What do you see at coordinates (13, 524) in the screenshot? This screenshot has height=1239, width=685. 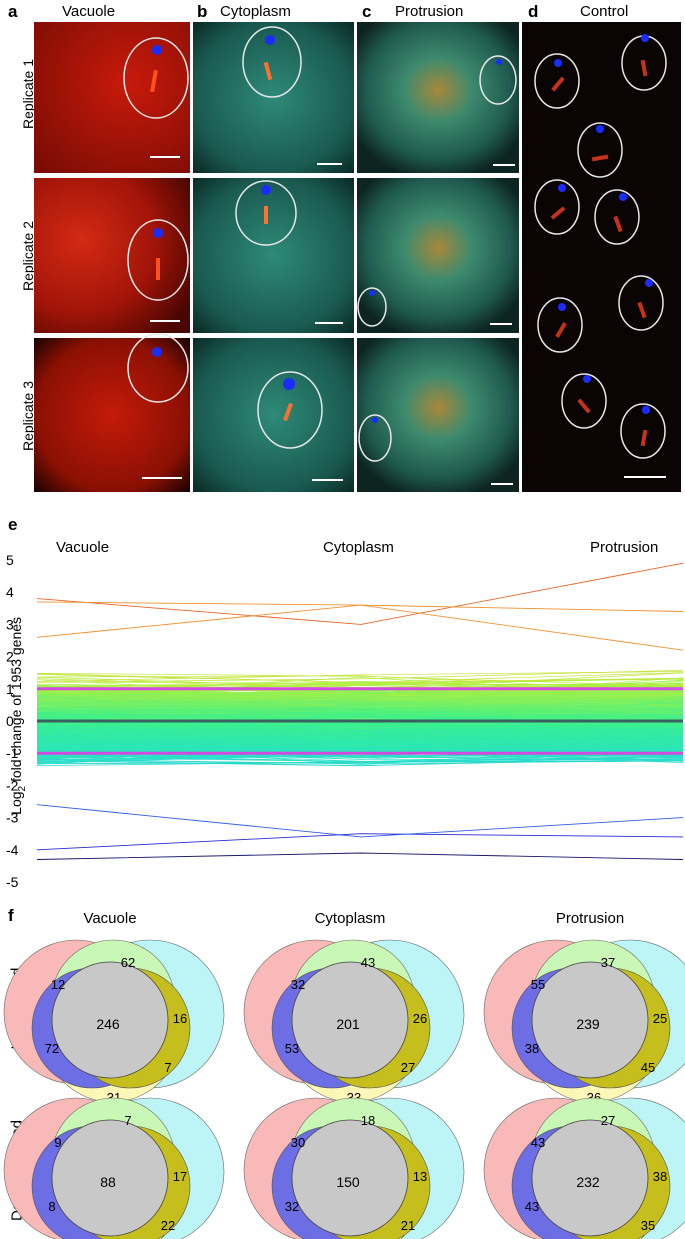 I see `panel-e-letter: e` at bounding box center [13, 524].